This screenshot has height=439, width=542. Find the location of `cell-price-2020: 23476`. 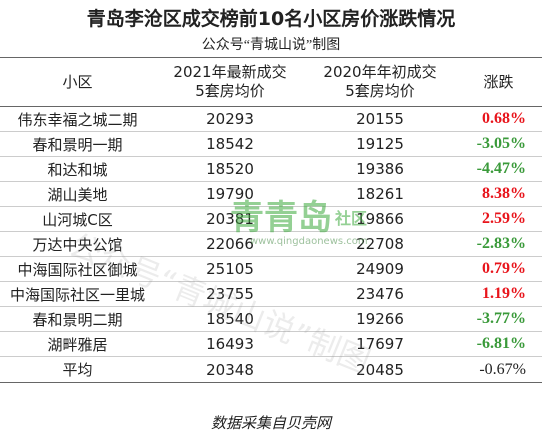

cell-price-2020: 23476 is located at coordinates (380, 294).